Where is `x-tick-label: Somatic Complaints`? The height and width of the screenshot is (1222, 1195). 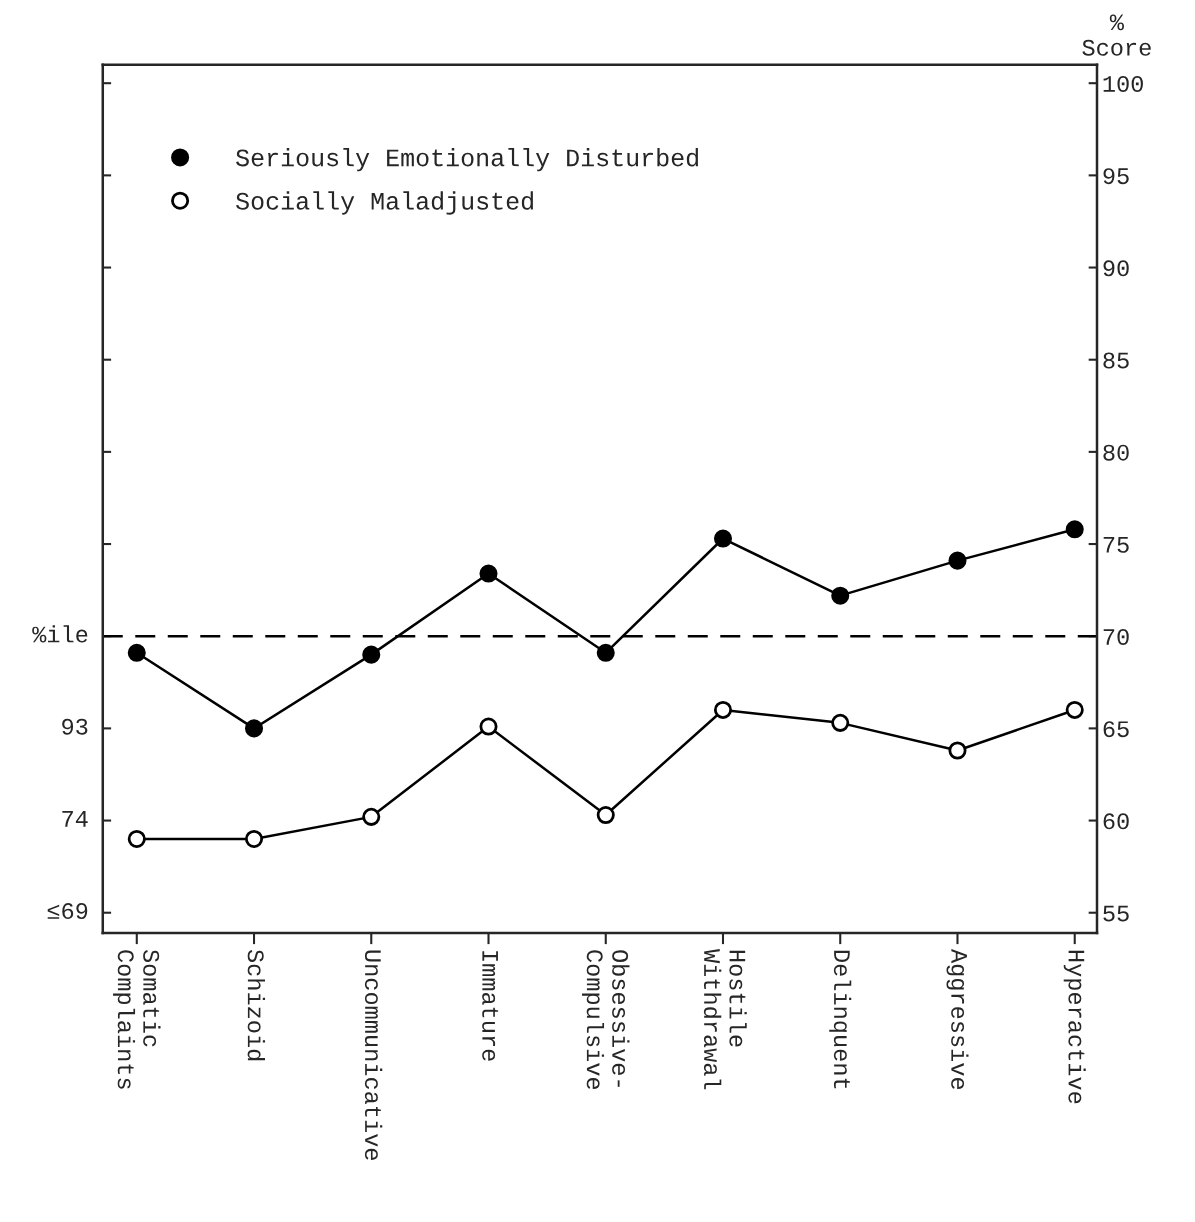
x-tick-label: Somatic Complaints is located at coordinates (137, 1019).